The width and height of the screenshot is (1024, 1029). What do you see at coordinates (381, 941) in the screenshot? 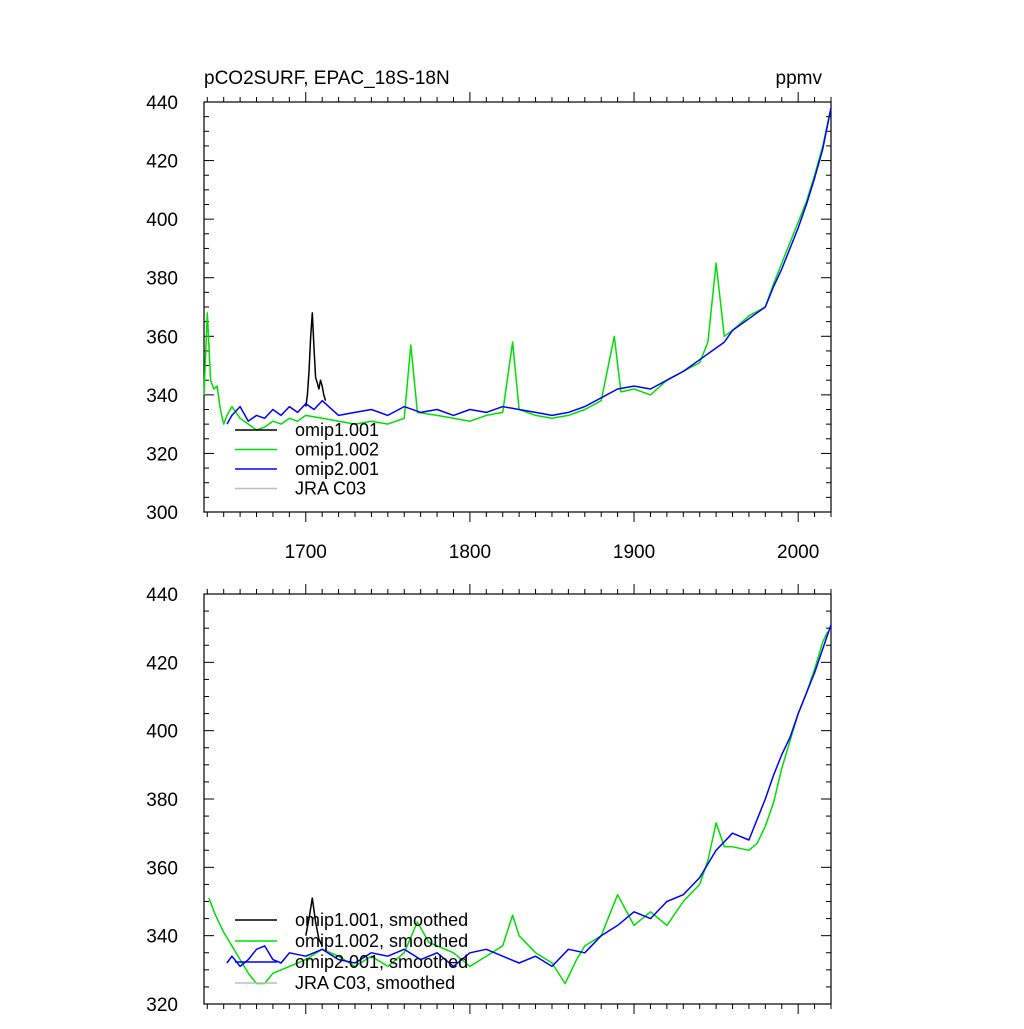
I see `legend-label: omip1.002, smoothed` at bounding box center [381, 941].